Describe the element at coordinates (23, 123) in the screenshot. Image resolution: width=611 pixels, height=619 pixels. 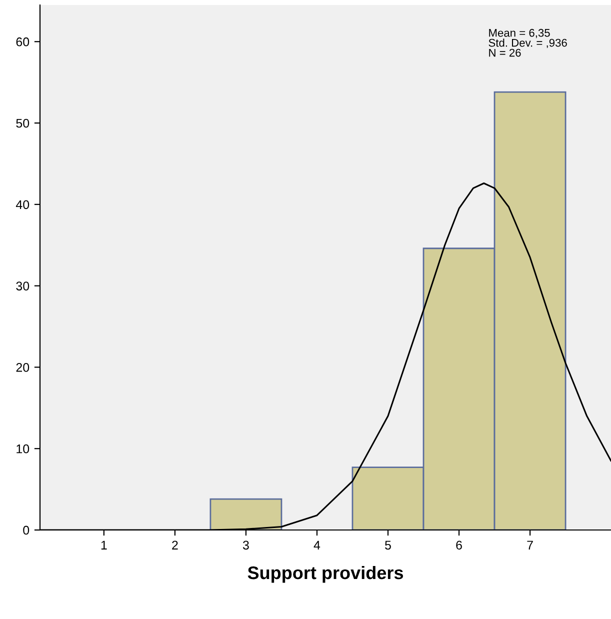
I see `y-tick-label: 50` at that location.